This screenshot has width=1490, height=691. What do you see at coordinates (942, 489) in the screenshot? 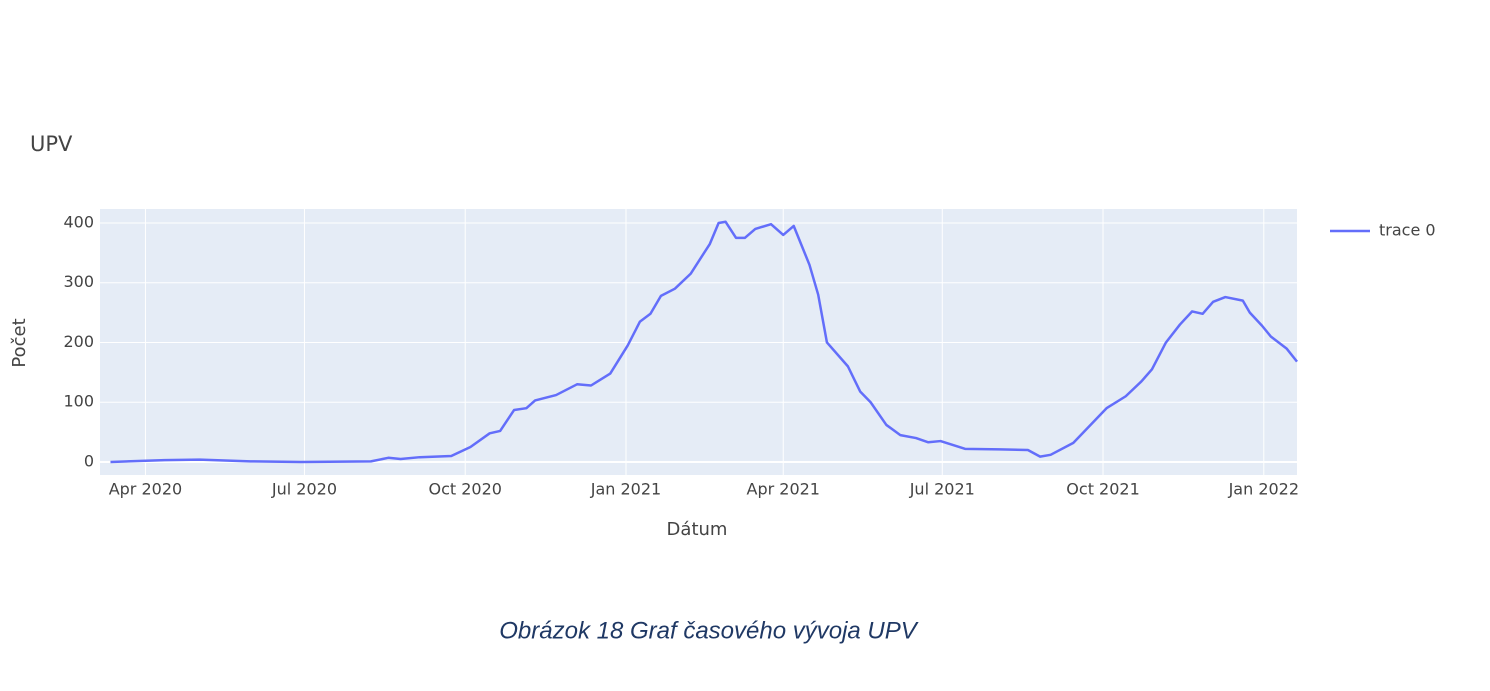
I see `x-tick-label: Jul 2021` at bounding box center [942, 489].